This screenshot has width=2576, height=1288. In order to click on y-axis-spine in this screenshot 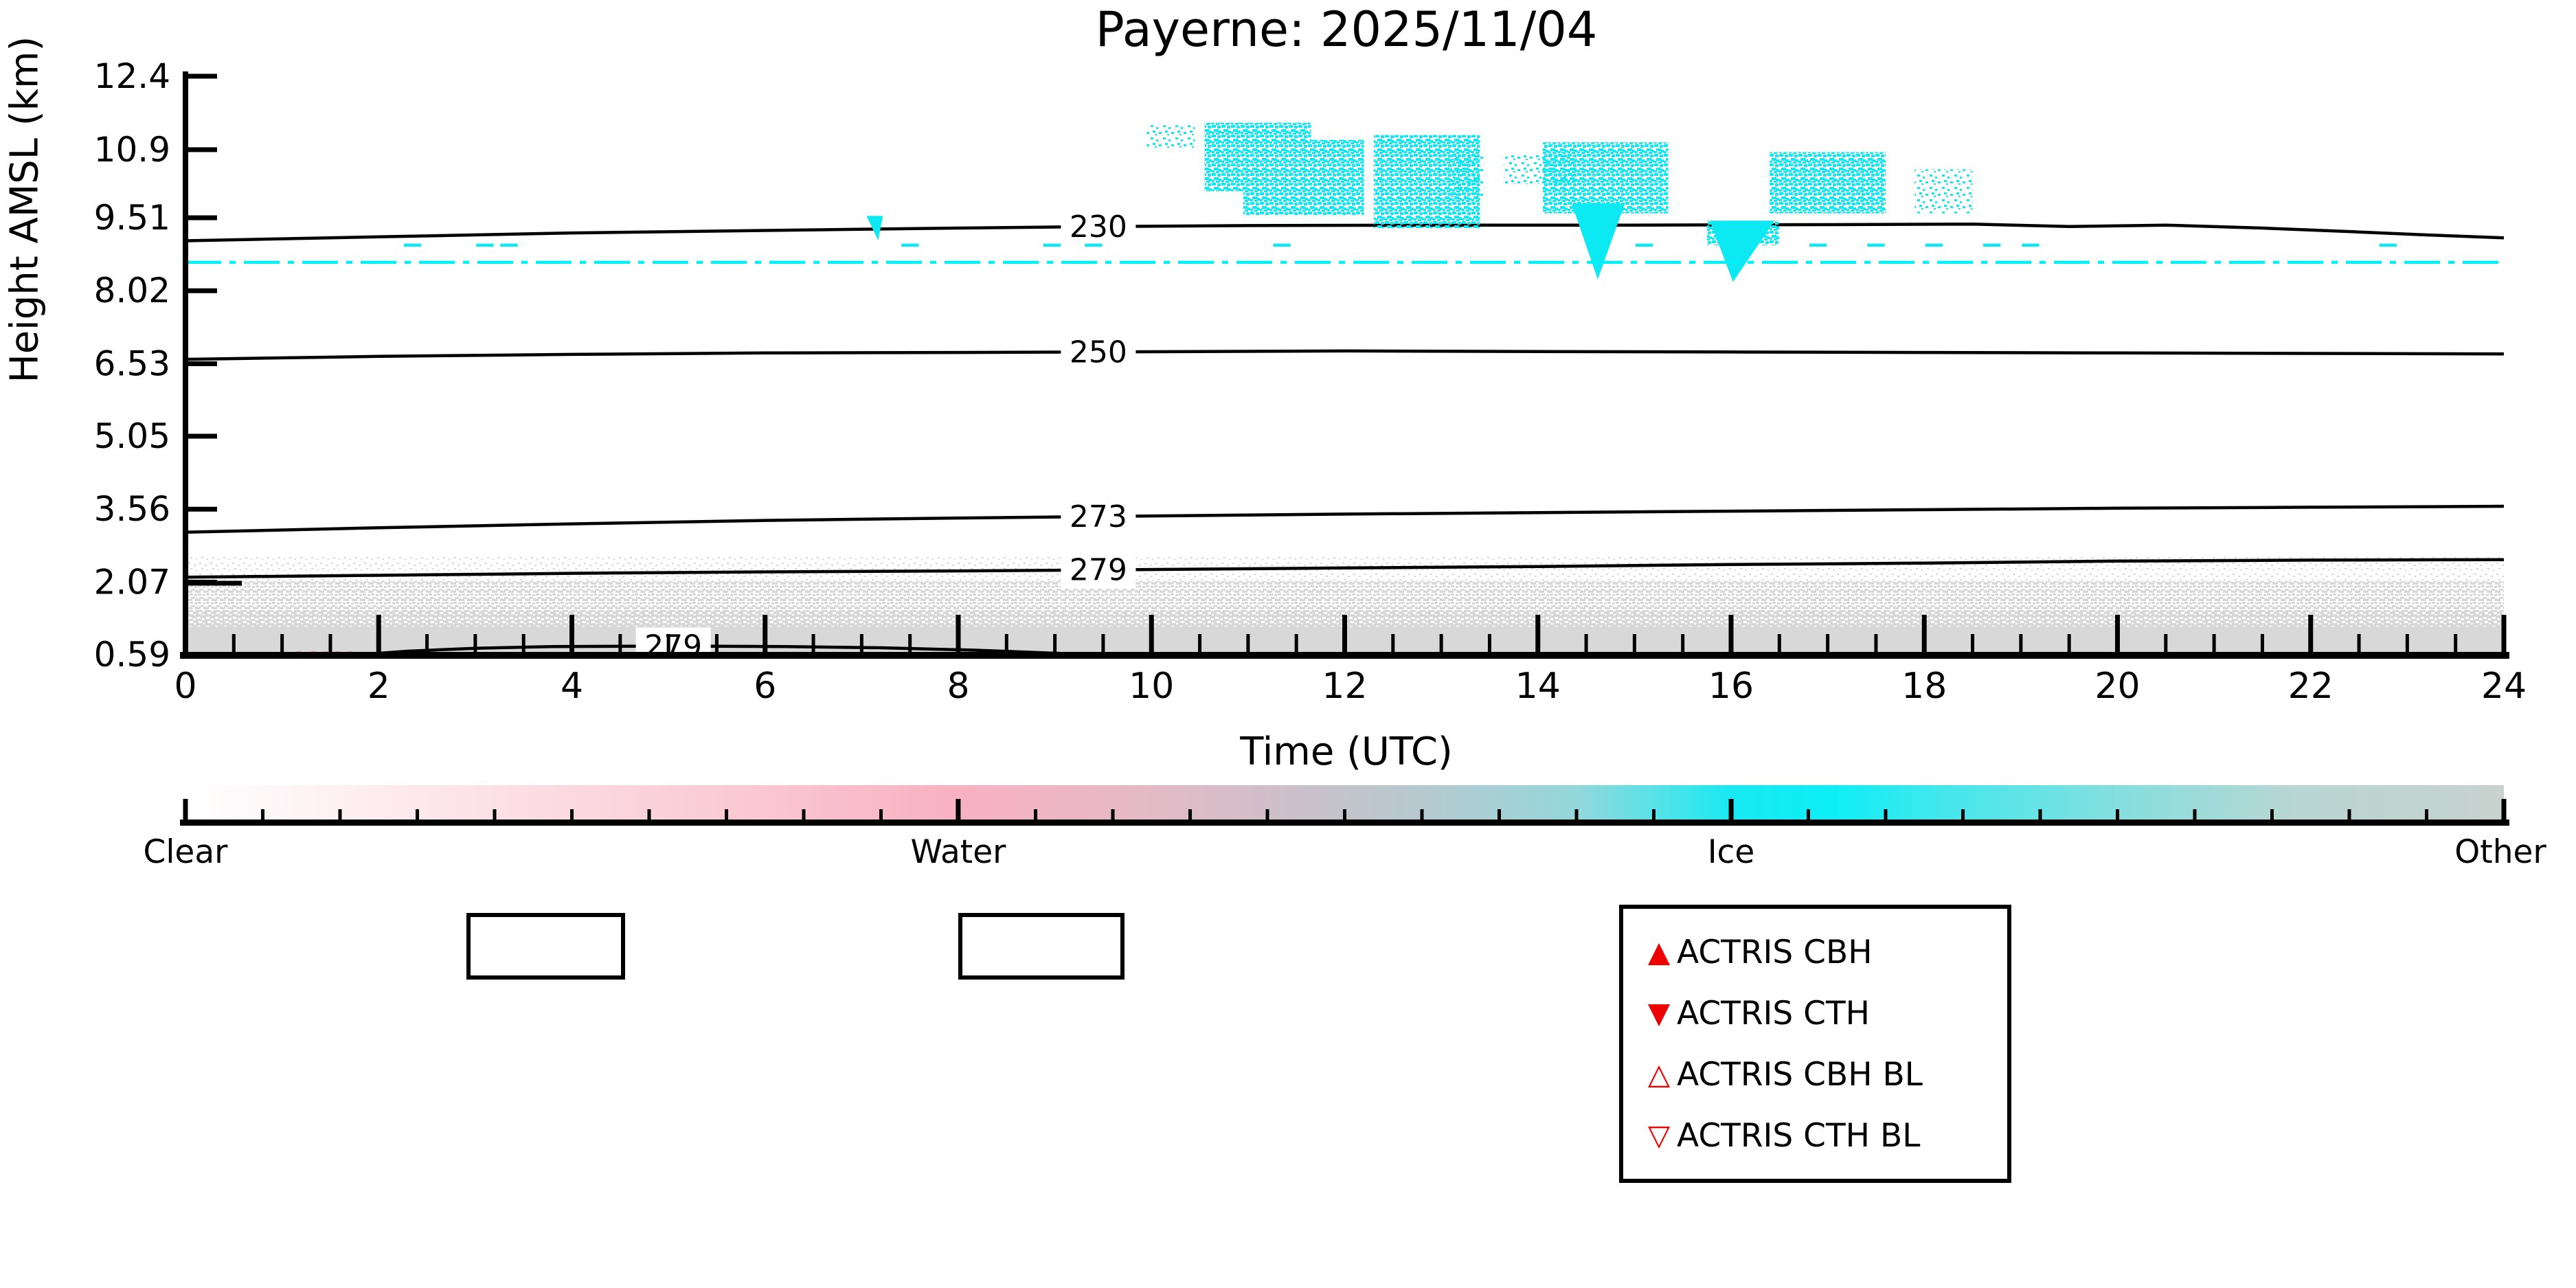, I will do `click(185, 365)`.